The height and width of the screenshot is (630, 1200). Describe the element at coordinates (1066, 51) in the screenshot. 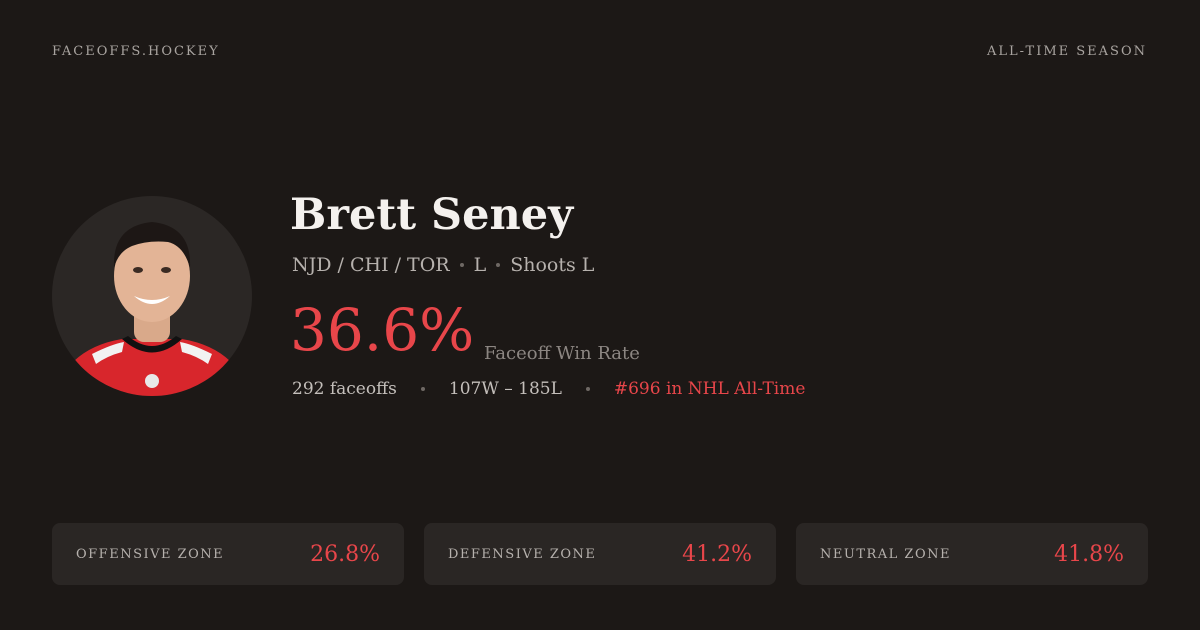

I see `scope-label: ALL-TIME SEASON` at that location.